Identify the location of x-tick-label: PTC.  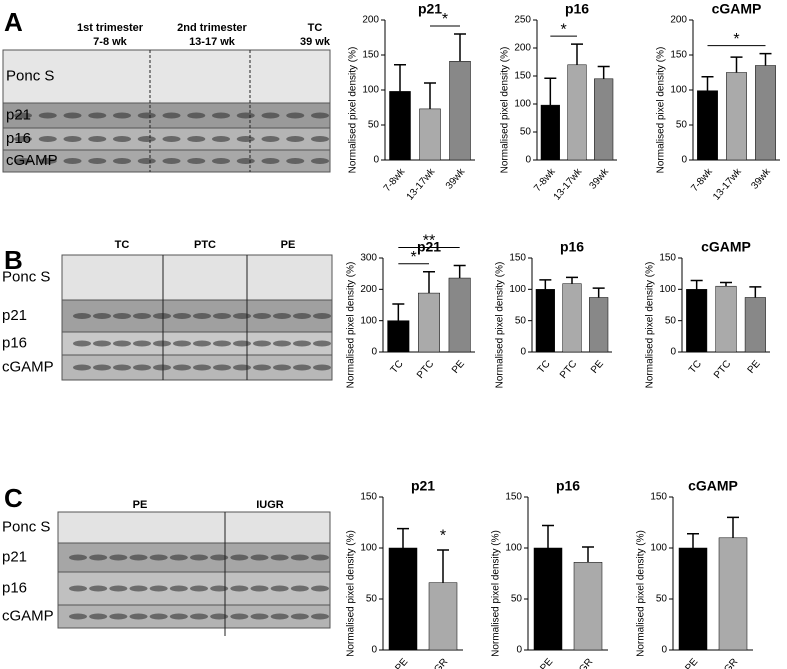
(568, 370).